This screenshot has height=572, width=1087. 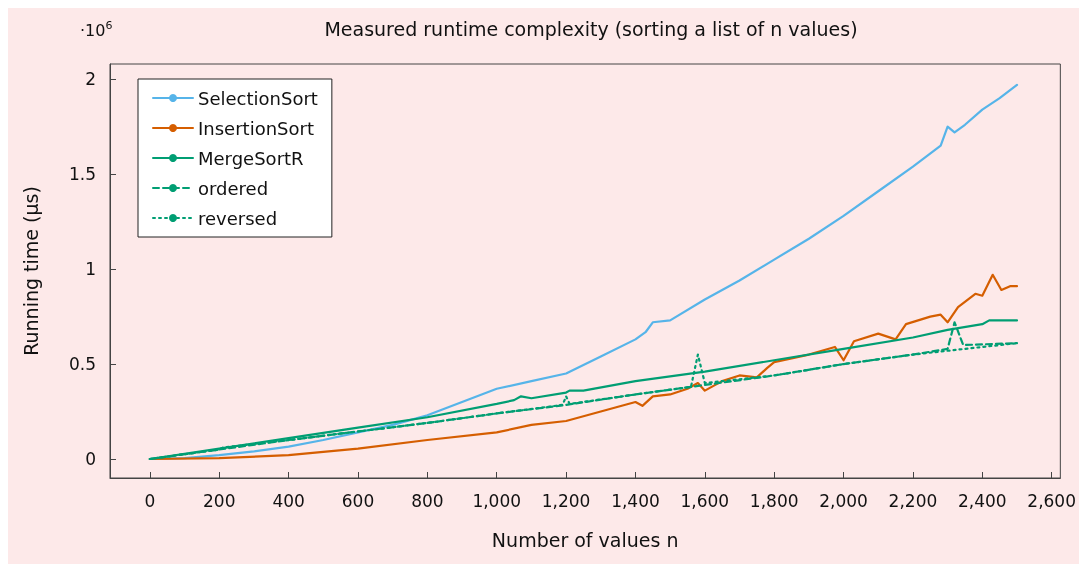 I want to click on x-tick-label: 200, so click(x=219, y=500).